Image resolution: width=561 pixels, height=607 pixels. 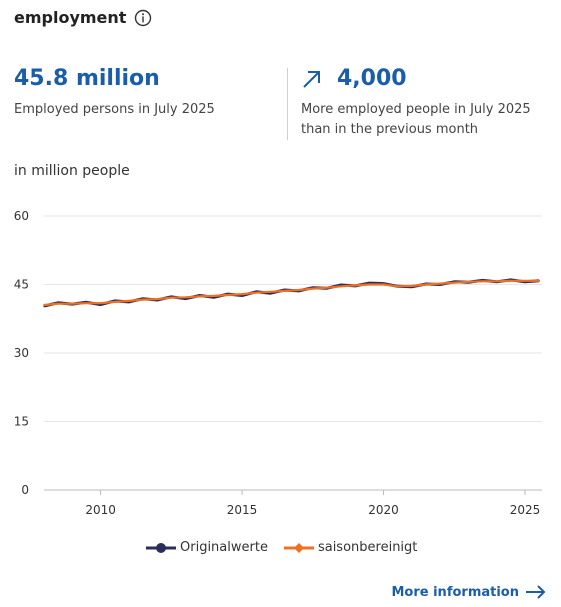 I want to click on legend-label: Originalwerte, so click(x=224, y=547).